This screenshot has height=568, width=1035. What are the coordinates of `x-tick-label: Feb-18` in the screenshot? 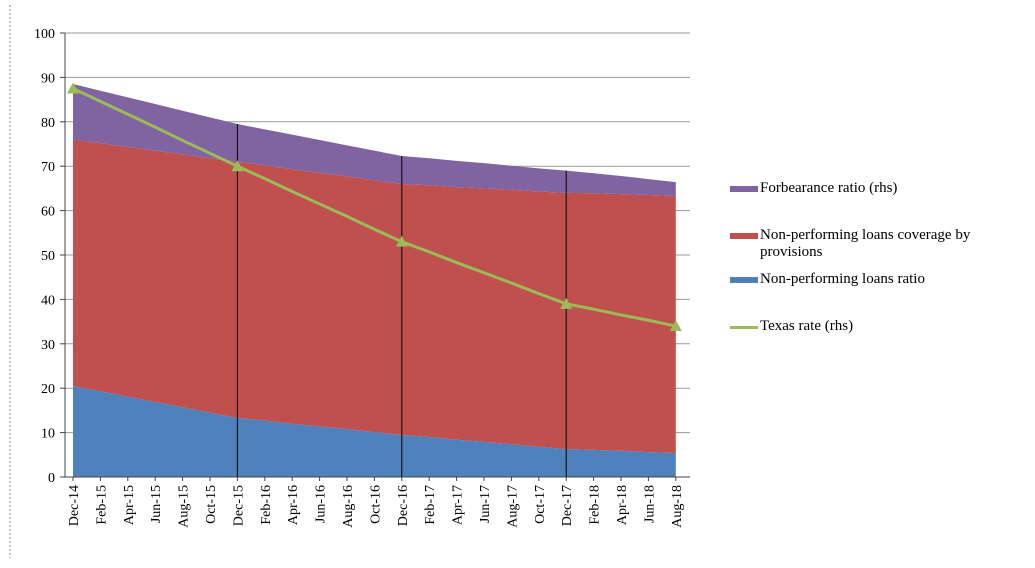 It's located at (595, 505).